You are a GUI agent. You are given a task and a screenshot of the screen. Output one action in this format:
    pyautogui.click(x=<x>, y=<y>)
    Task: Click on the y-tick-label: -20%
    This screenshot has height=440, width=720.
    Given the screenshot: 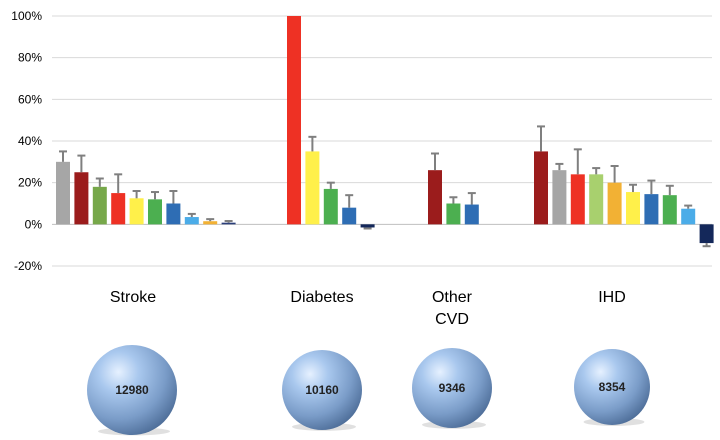 What is the action you would take?
    pyautogui.click(x=28, y=266)
    